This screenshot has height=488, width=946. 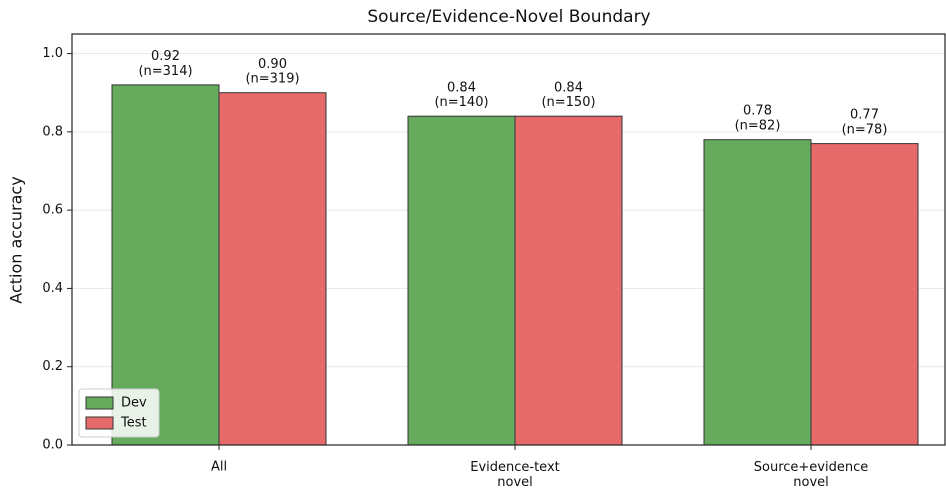 I want to click on y-tick-label: 0.6, so click(x=52, y=210).